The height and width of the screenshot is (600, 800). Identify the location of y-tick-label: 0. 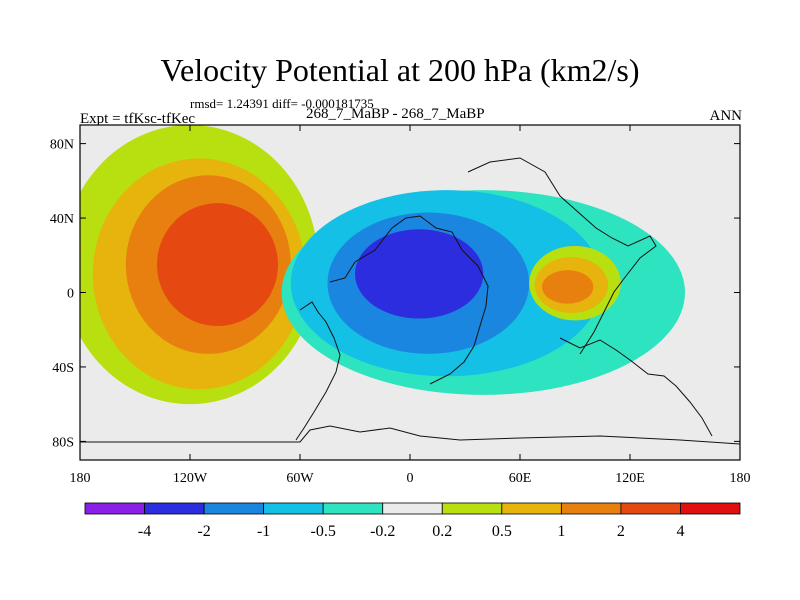
(70, 294).